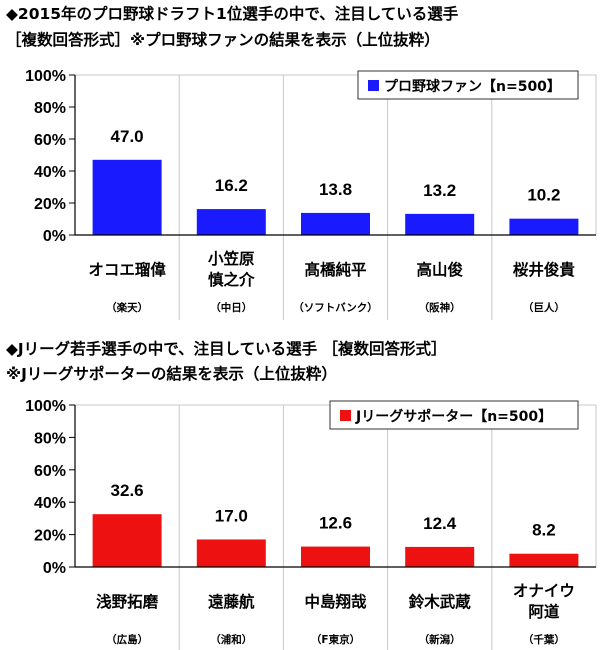 The height and width of the screenshot is (650, 600). I want to click on chart2-category-label: 遠藤航, so click(231, 601).